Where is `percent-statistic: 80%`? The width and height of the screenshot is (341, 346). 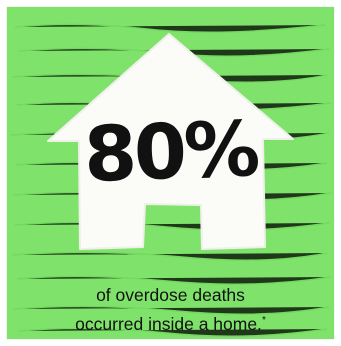 percent-statistic: 80% is located at coordinates (170, 151).